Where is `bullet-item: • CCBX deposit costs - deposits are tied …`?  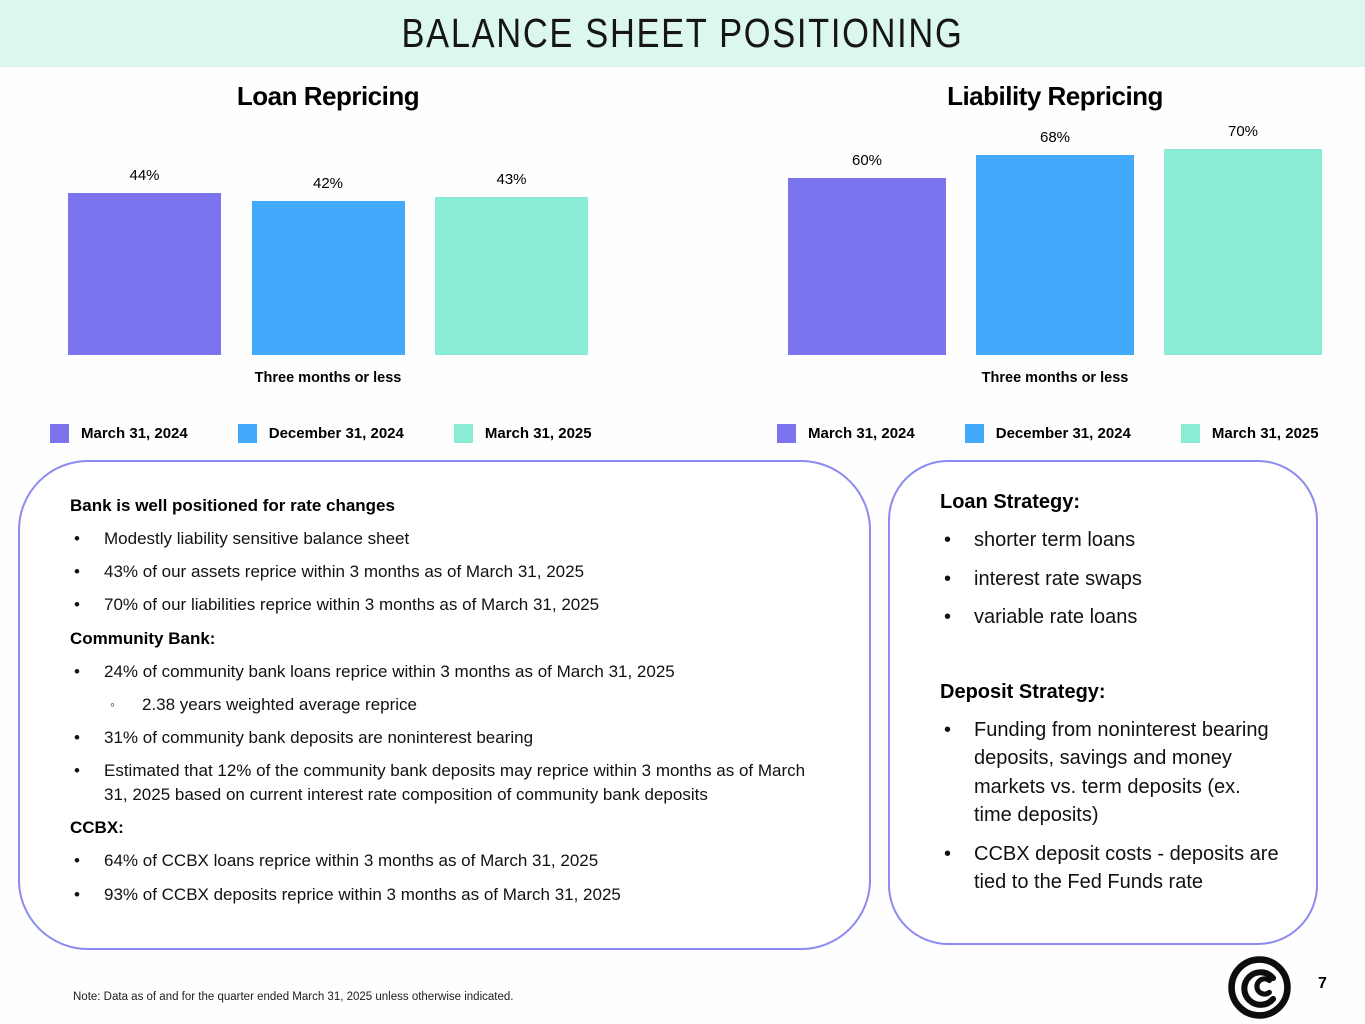
bullet-item: • CCBX deposit costs - deposits are tied … is located at coordinates (1111, 868).